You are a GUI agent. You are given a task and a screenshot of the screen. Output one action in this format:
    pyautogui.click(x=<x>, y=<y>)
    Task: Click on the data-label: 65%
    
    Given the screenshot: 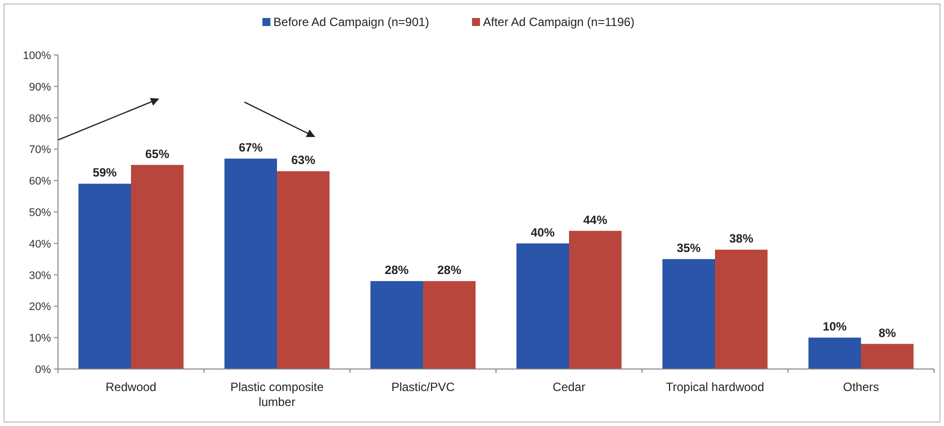 What is the action you would take?
    pyautogui.click(x=157, y=153)
    